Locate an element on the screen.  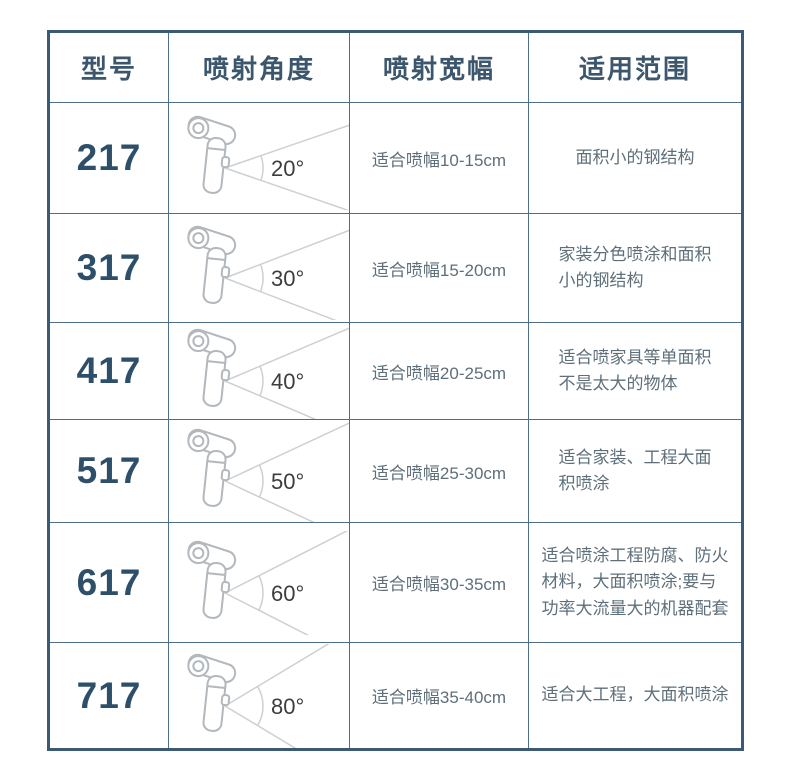
applicable-range-text: 家装分色喷涂和面积 小的钢结构 is located at coordinates (635, 267).